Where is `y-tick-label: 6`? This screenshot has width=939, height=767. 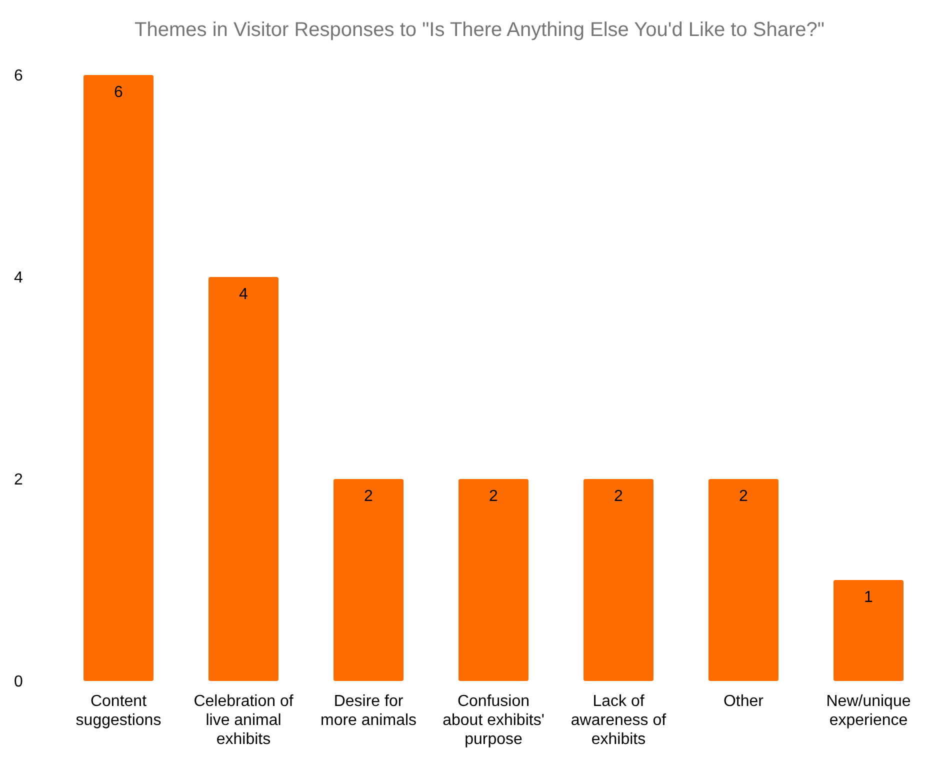
y-tick-label: 6 is located at coordinates (18, 76).